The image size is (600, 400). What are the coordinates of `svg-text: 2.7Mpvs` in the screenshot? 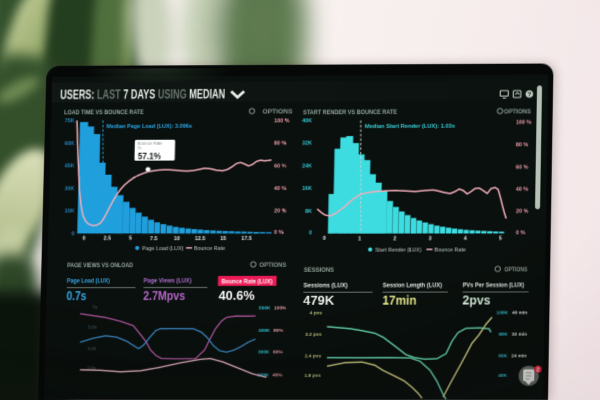 It's located at (164, 296).